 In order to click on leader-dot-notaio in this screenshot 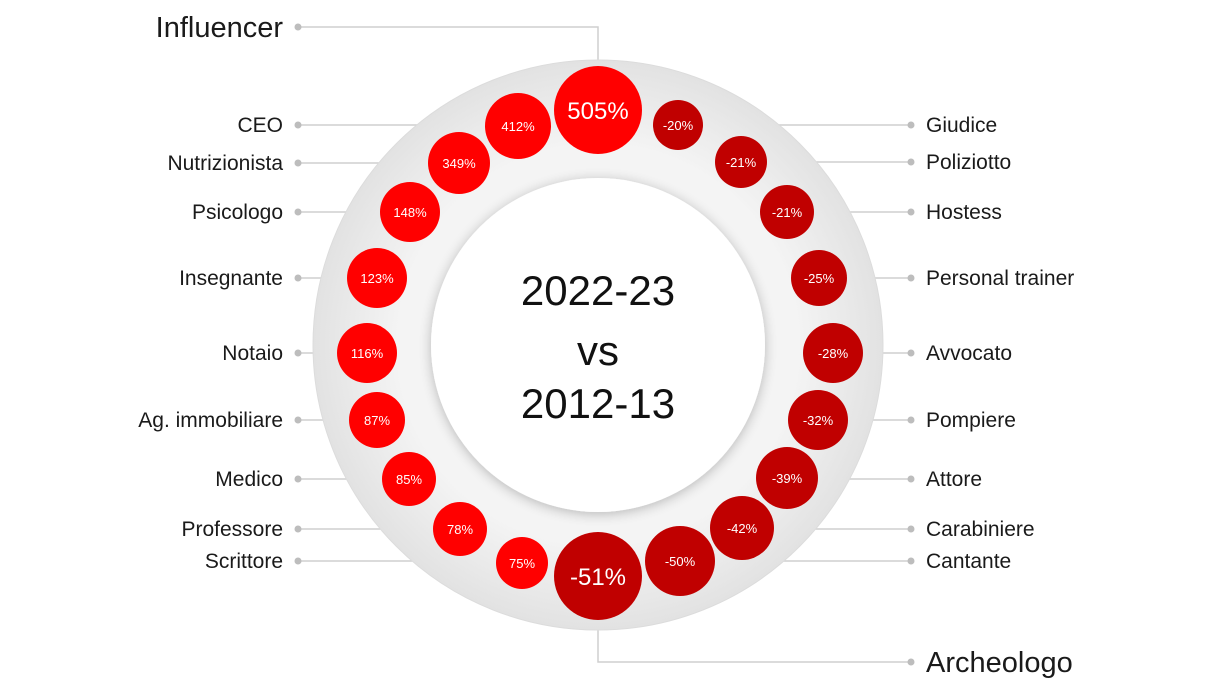, I will do `click(298, 353)`.